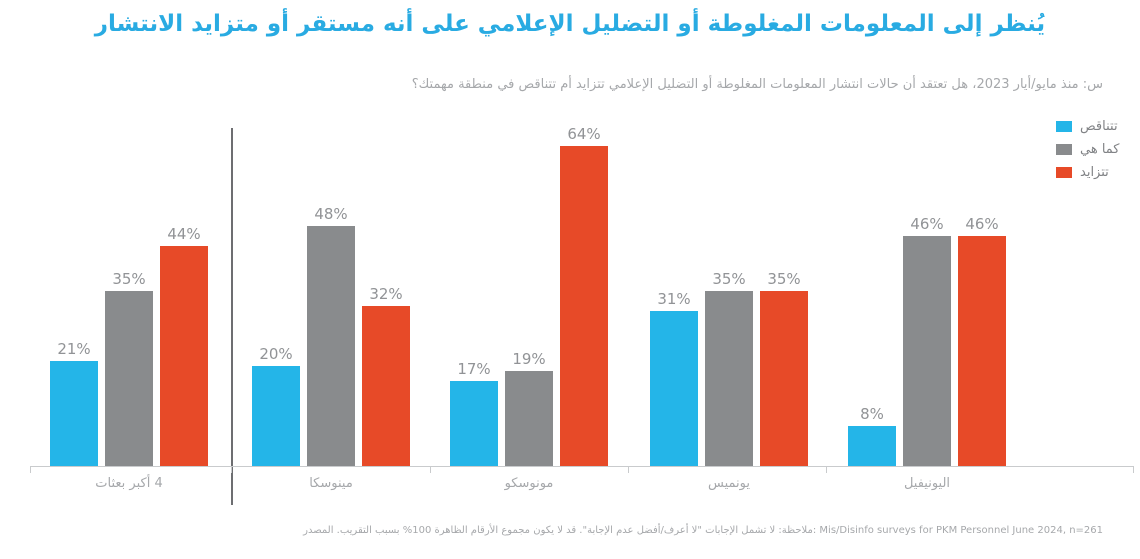  I want to click on bar-slot-decreasing: 17%, so click(474, 413).